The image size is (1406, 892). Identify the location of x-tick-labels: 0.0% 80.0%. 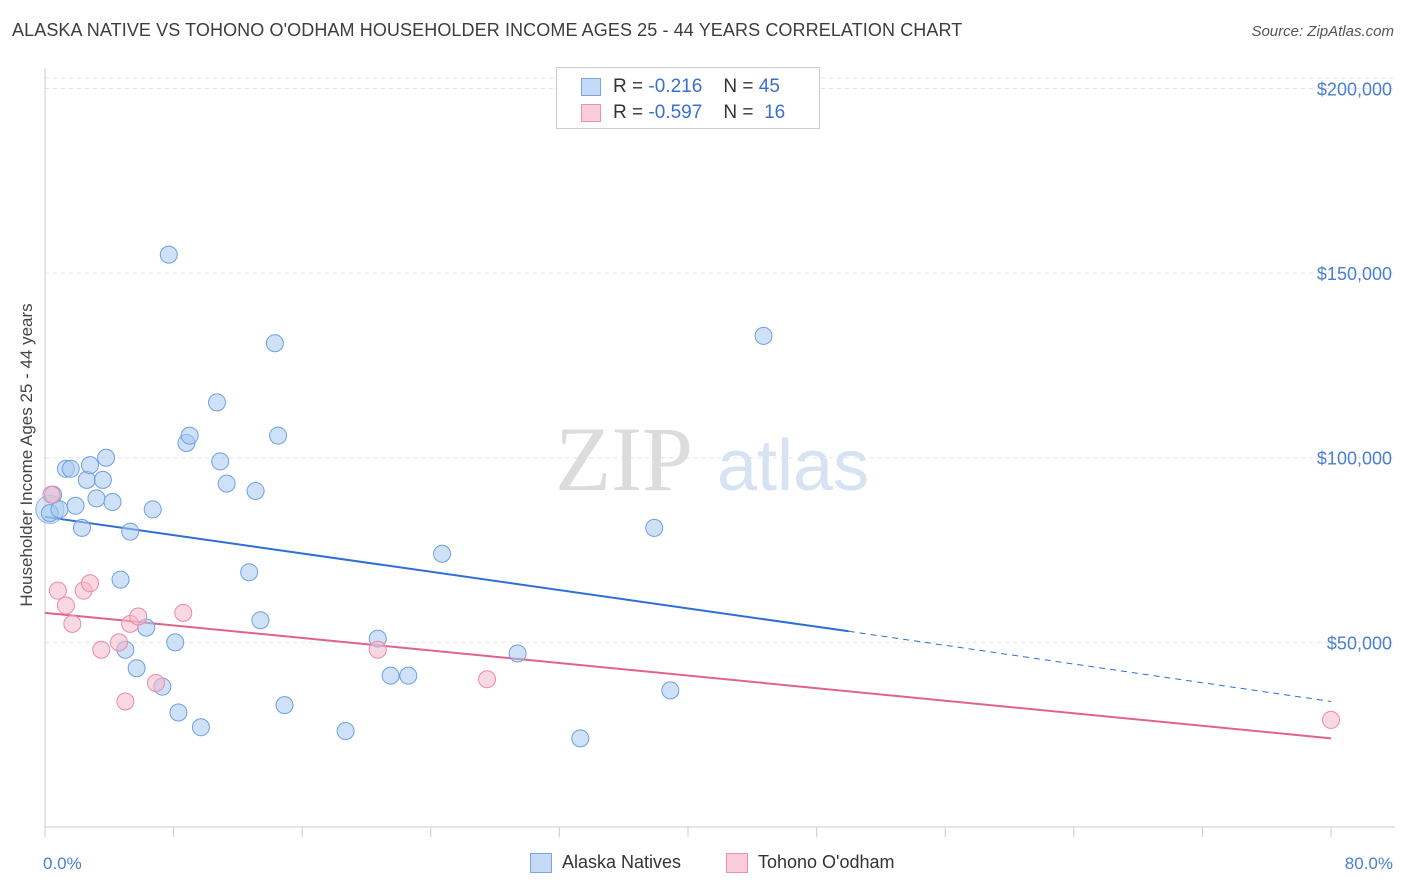
(718, 863).